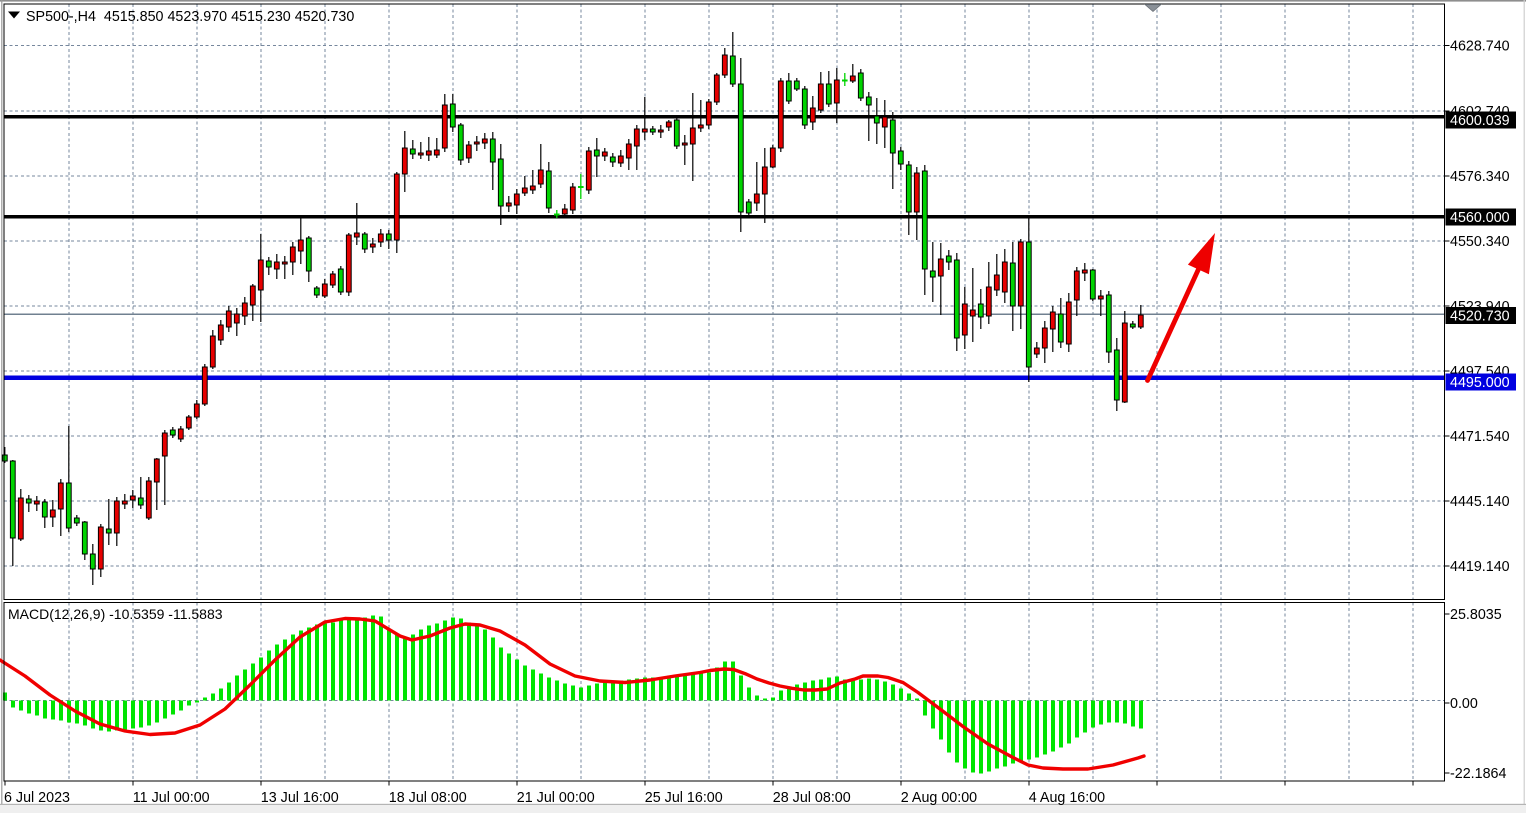 The width and height of the screenshot is (1526, 813). Describe the element at coordinates (1480, 177) in the screenshot. I see `svg-text: 4576.340` at that location.